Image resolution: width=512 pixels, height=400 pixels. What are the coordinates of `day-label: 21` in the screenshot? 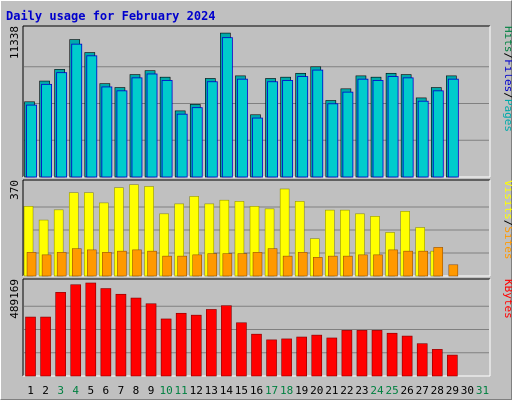 It's located at (331, 390).